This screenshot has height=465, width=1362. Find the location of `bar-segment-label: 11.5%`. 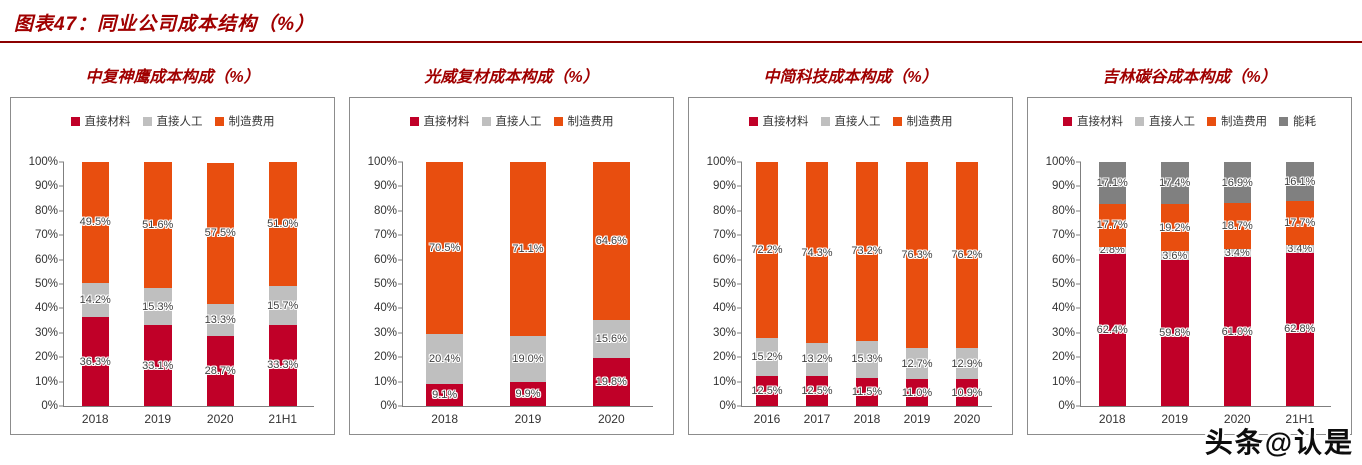

bar-segment-label: 11.5% is located at coordinates (867, 391).